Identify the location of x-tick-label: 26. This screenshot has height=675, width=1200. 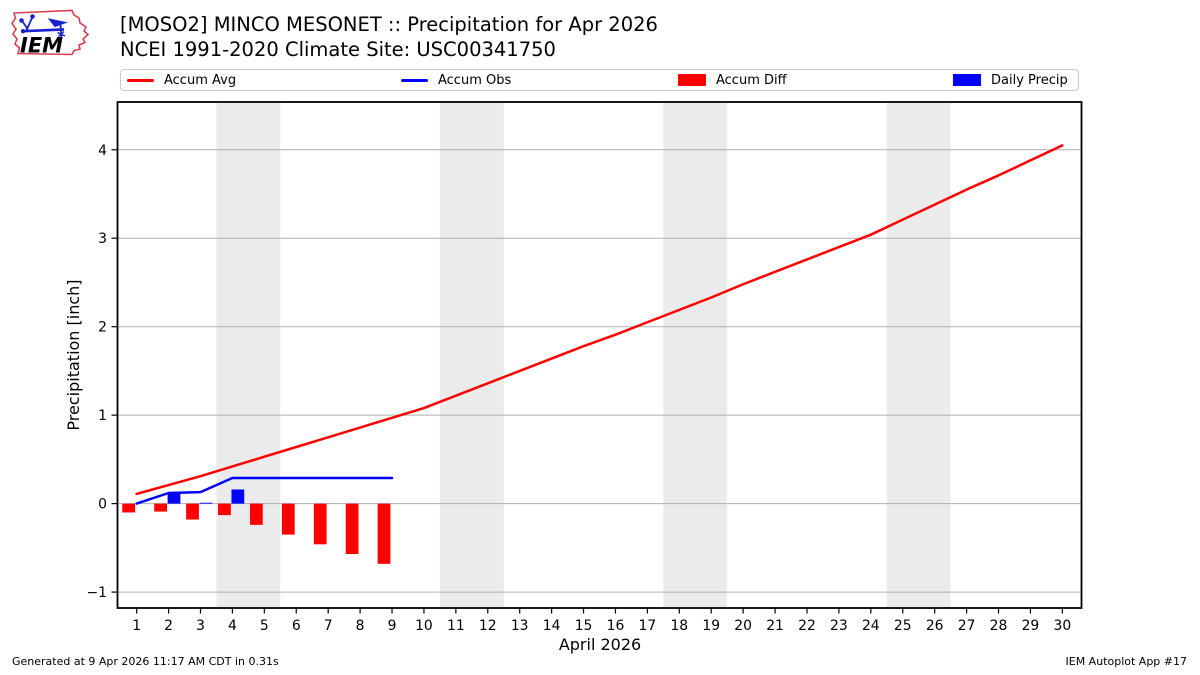
(935, 626).